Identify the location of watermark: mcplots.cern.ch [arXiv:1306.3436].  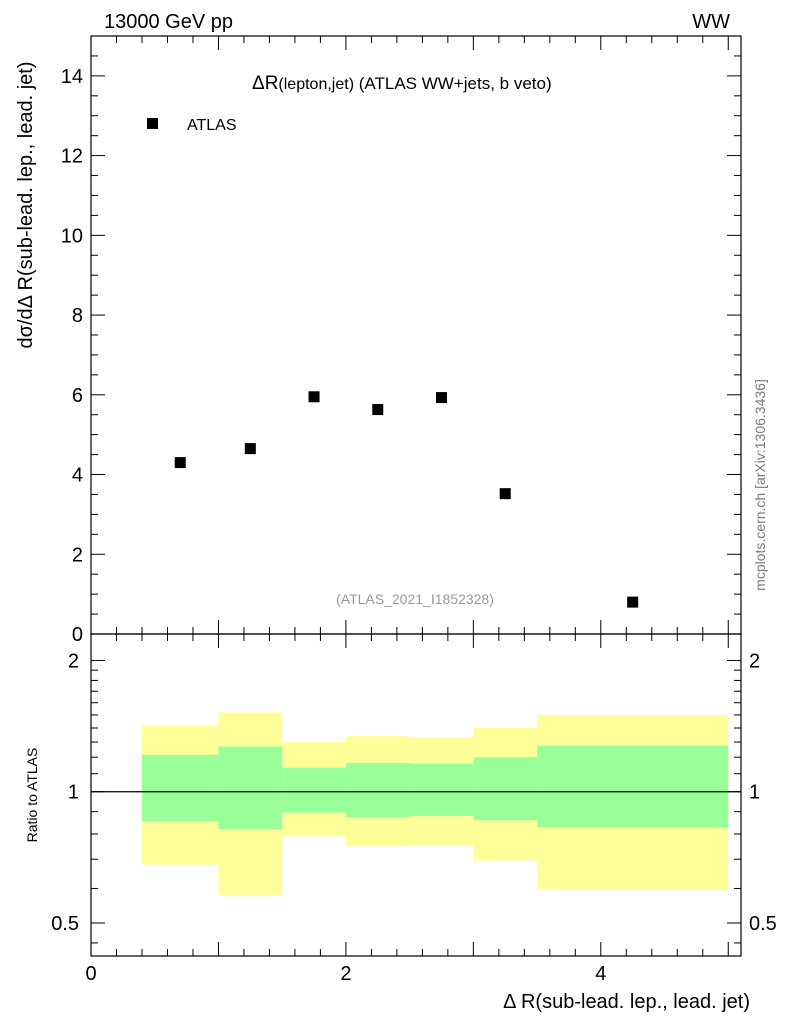
(760, 485).